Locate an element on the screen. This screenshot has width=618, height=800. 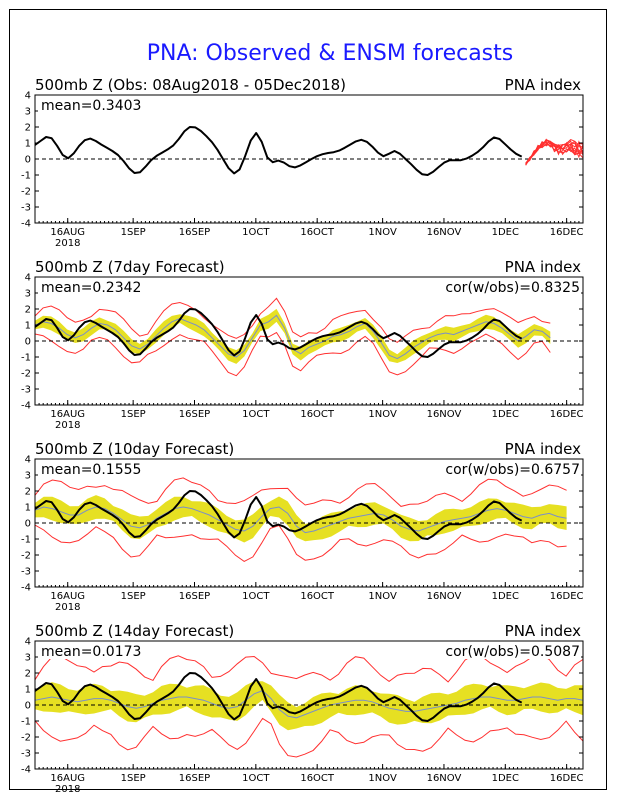
figure-title: PNA: Observed & ENSM forecasts is located at coordinates (330, 53).